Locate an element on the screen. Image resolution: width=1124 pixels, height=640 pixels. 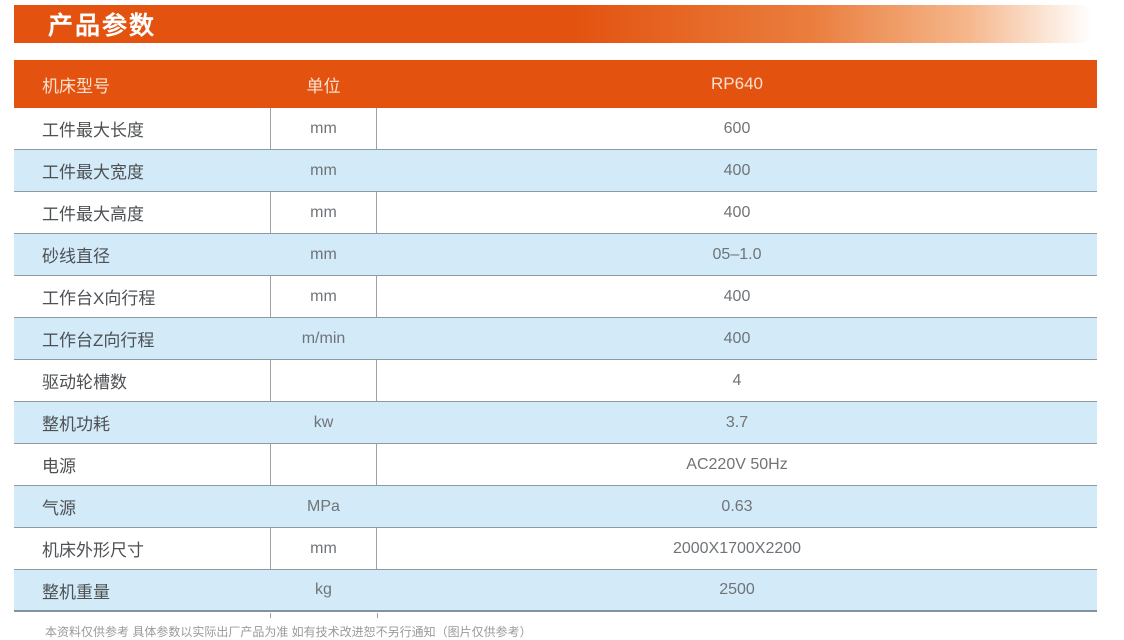
row-unit: kw is located at coordinates (323, 422).